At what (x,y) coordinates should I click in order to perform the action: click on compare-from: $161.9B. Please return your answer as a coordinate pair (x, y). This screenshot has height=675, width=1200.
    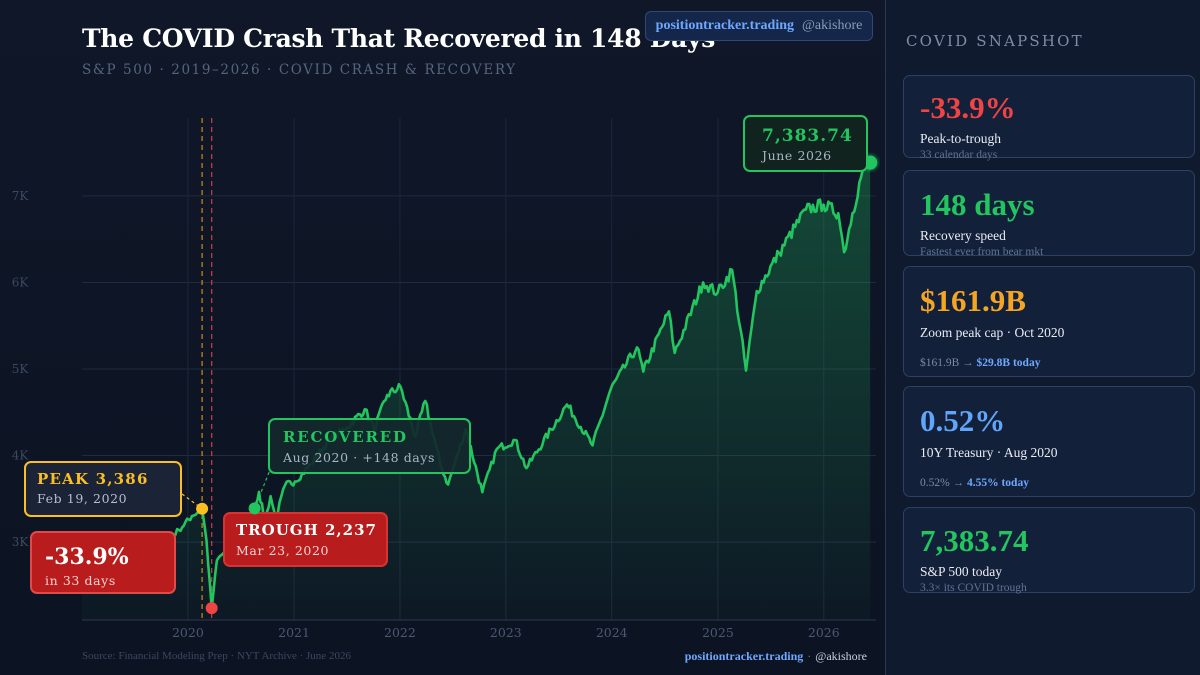
    Looking at the image, I should click on (940, 363).